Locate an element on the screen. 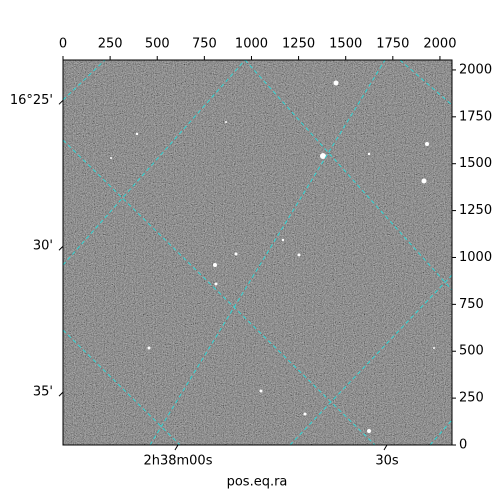  world-x-tick-label: 2h38m00s is located at coordinates (177, 461).